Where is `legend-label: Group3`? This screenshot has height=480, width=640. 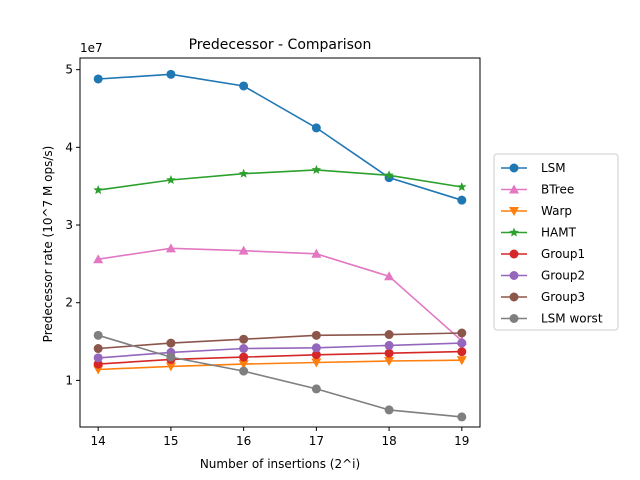
legend-label: Group3 is located at coordinates (563, 297).